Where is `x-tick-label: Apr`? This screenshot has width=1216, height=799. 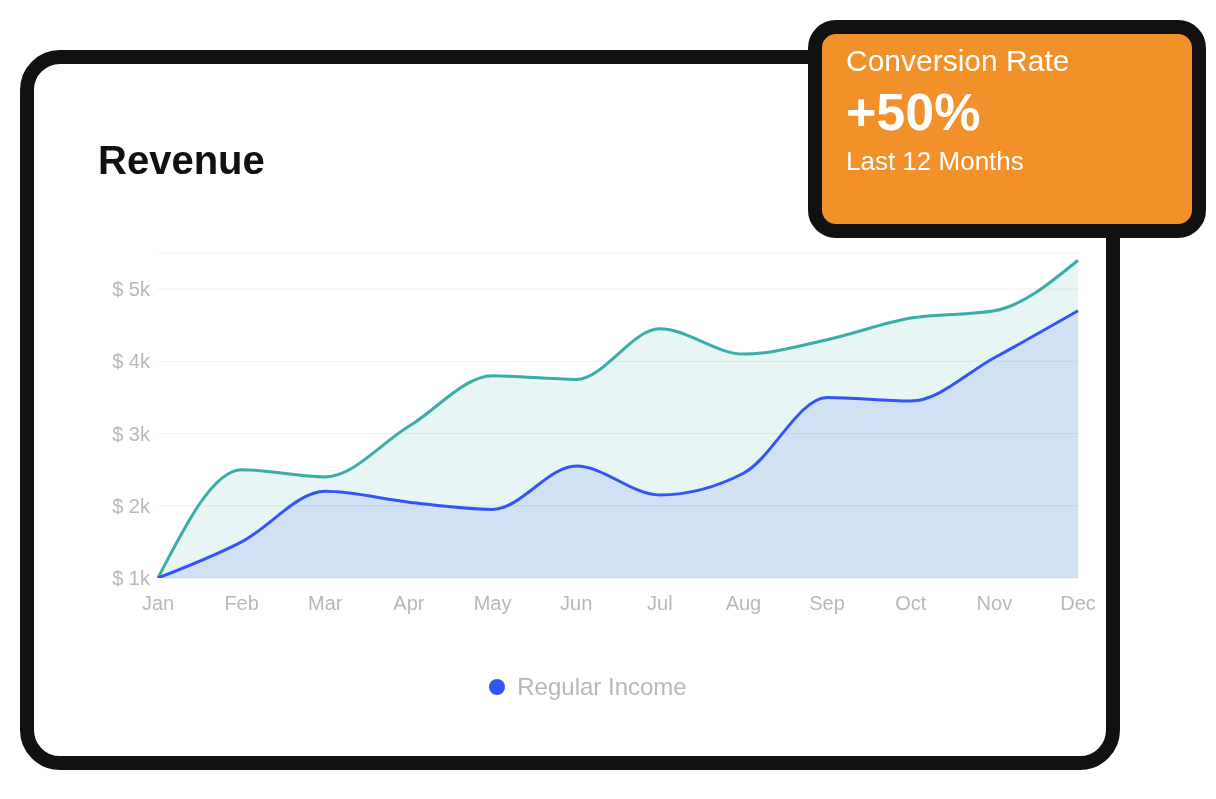 x-tick-label: Apr is located at coordinates (409, 603).